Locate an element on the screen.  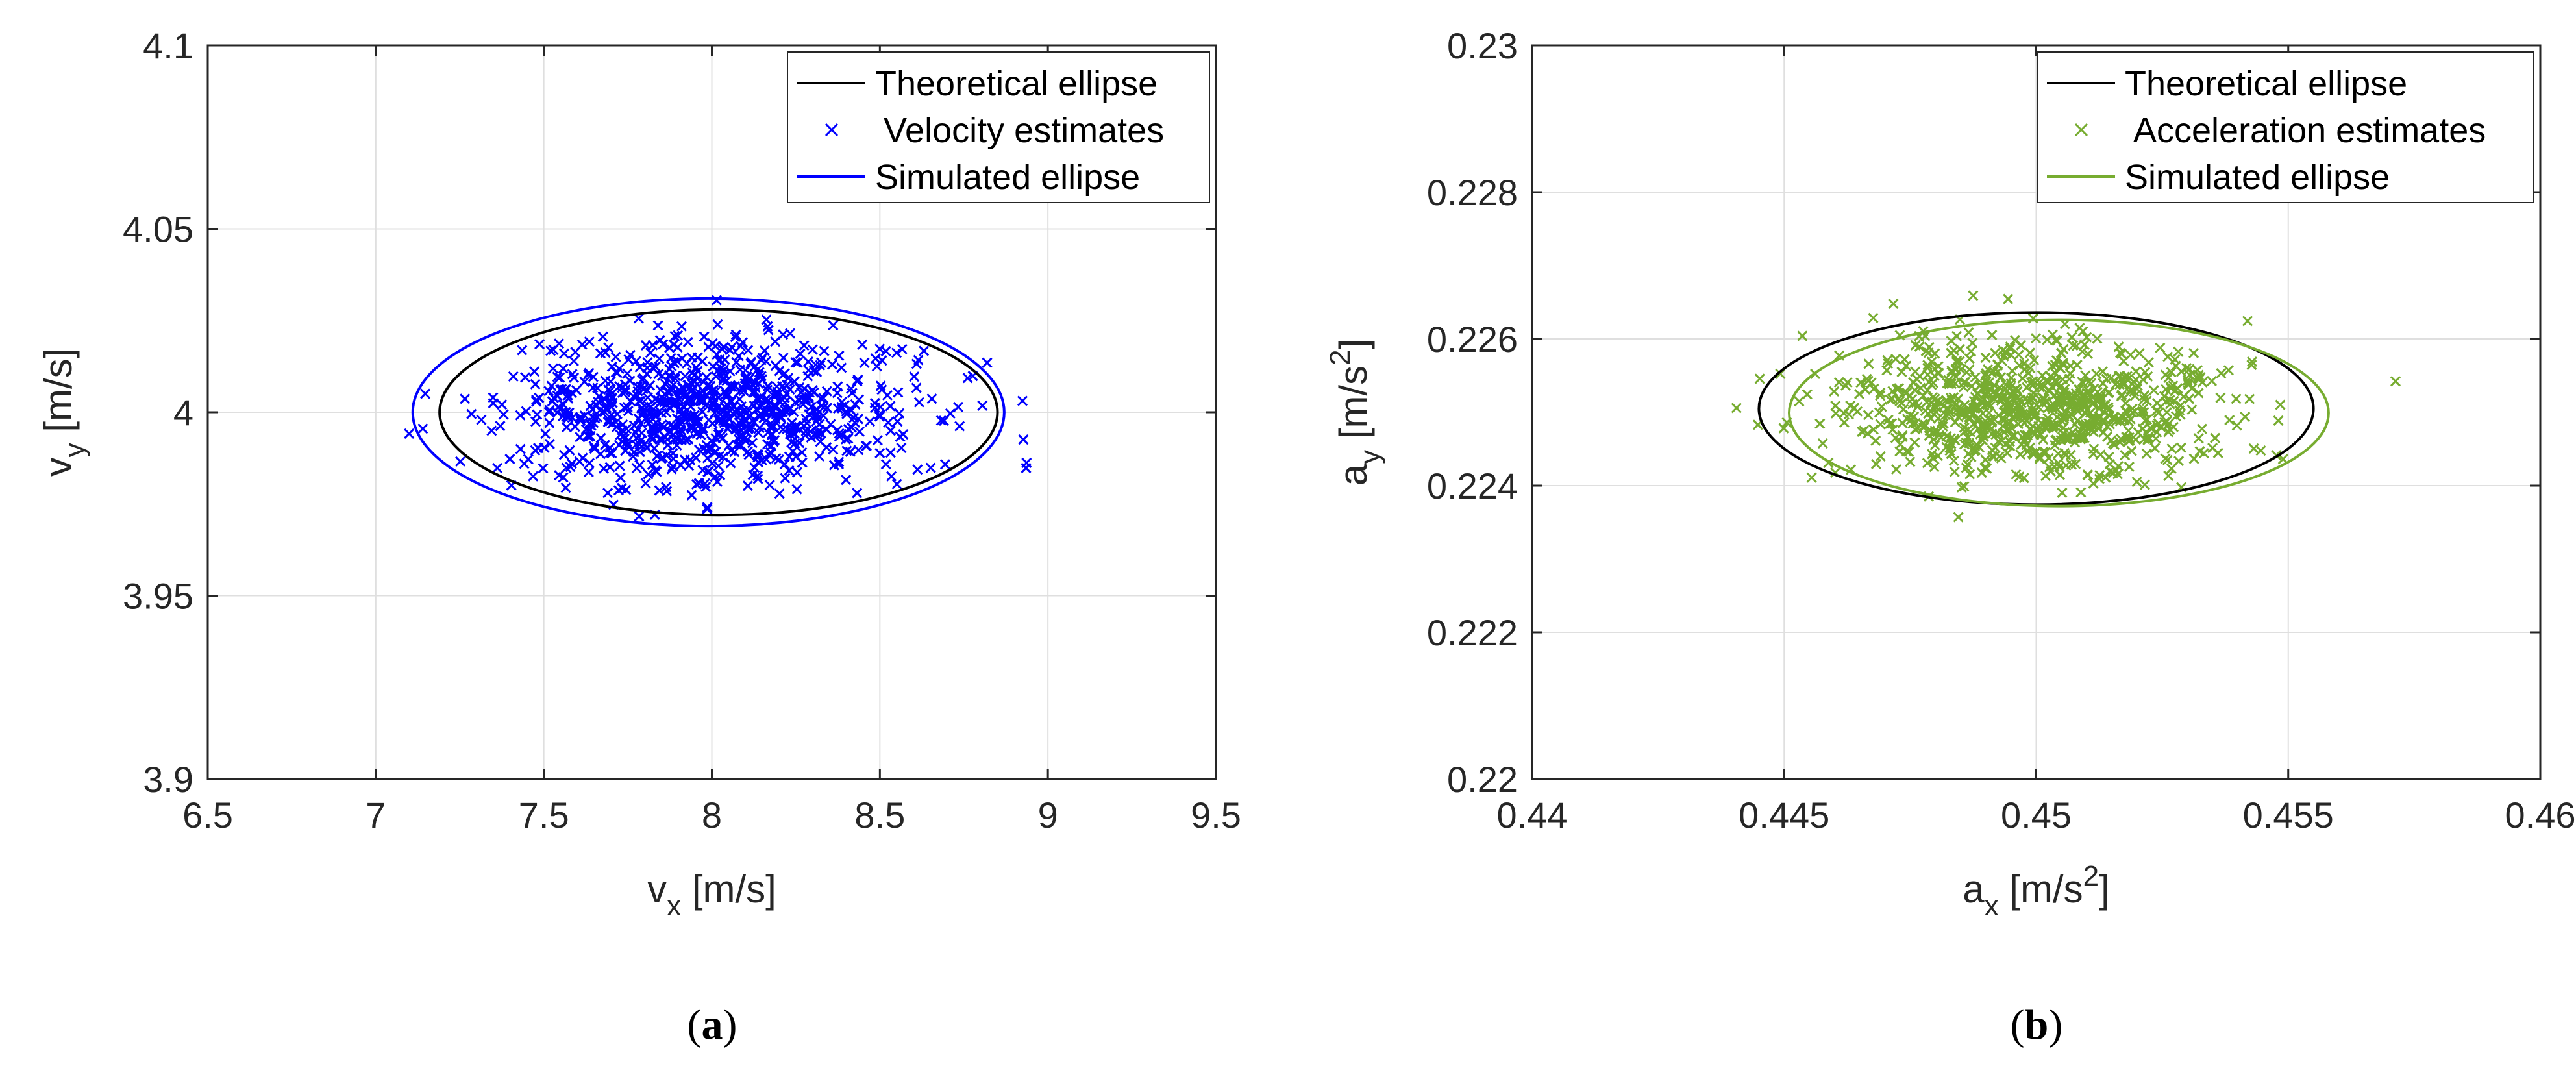
x-tick-label: 0.455 is located at coordinates (2288, 815).